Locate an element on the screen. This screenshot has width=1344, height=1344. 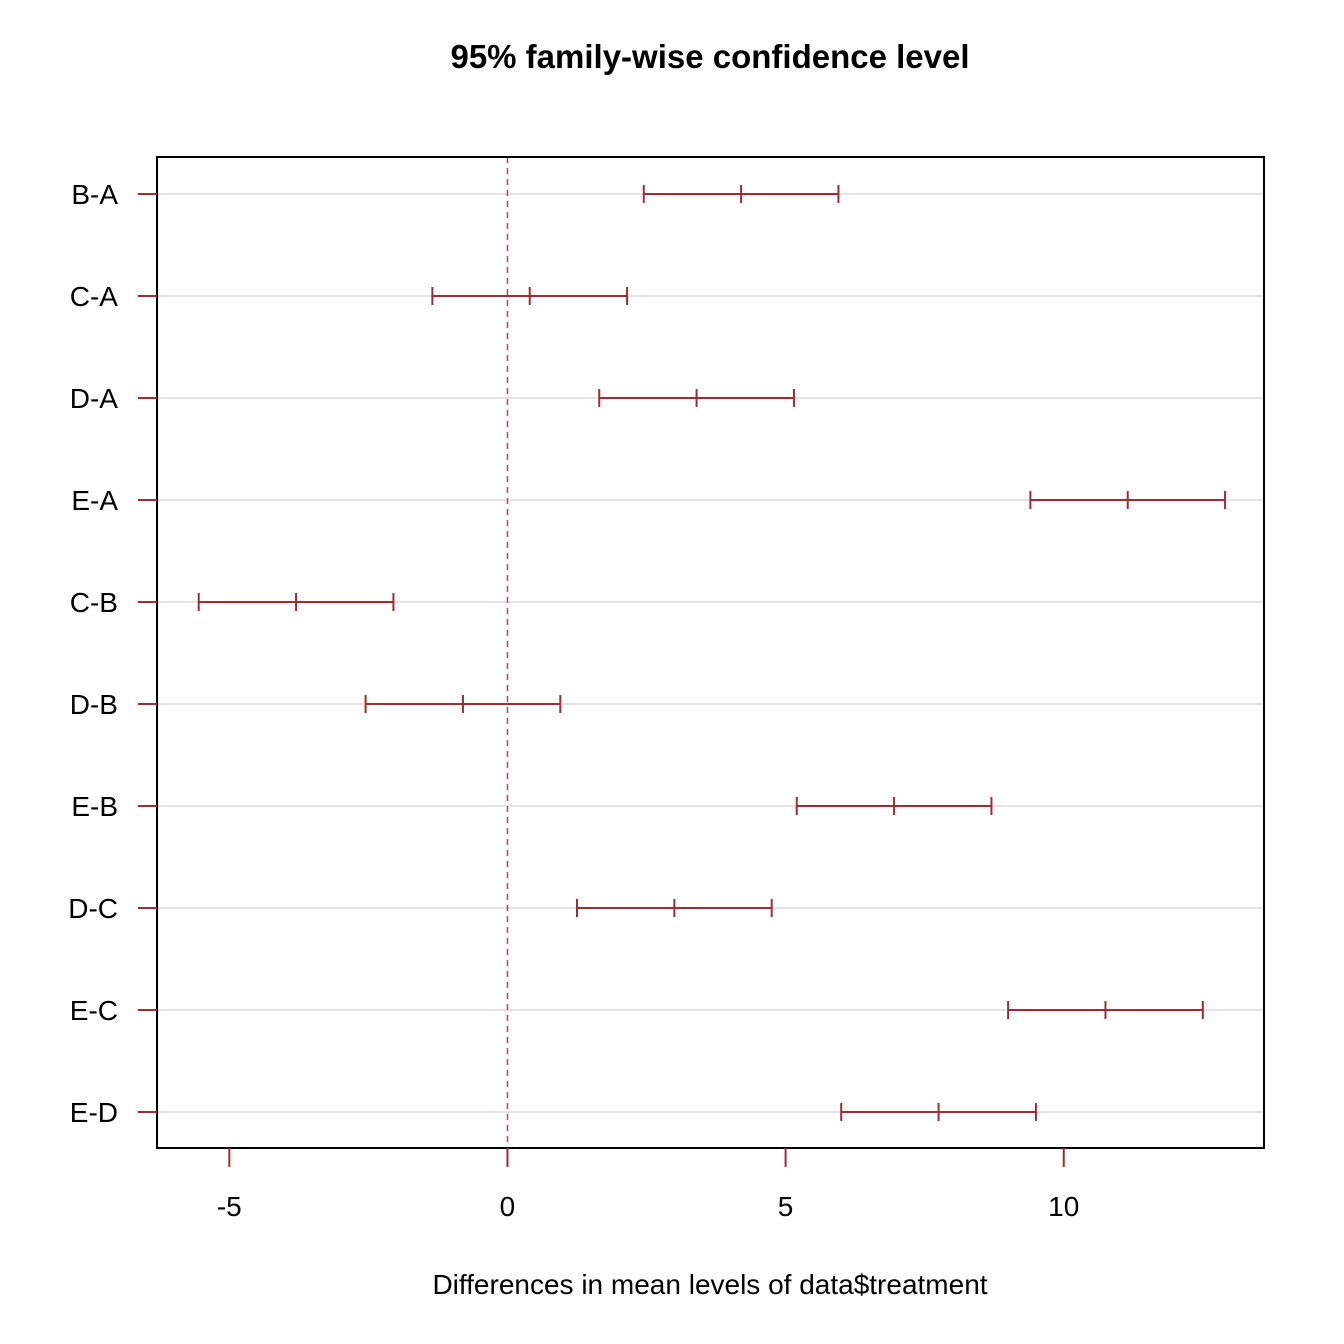
y-tick-label: E-D is located at coordinates (94, 1112).